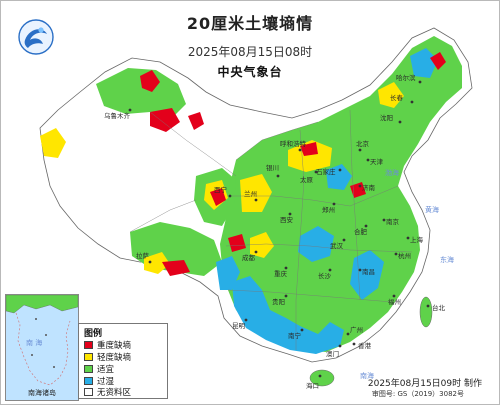 This screenshot has width=500, height=405. What do you see at coordinates (295, 335) in the screenshot?
I see `city-label: 南宁` at bounding box center [295, 335].